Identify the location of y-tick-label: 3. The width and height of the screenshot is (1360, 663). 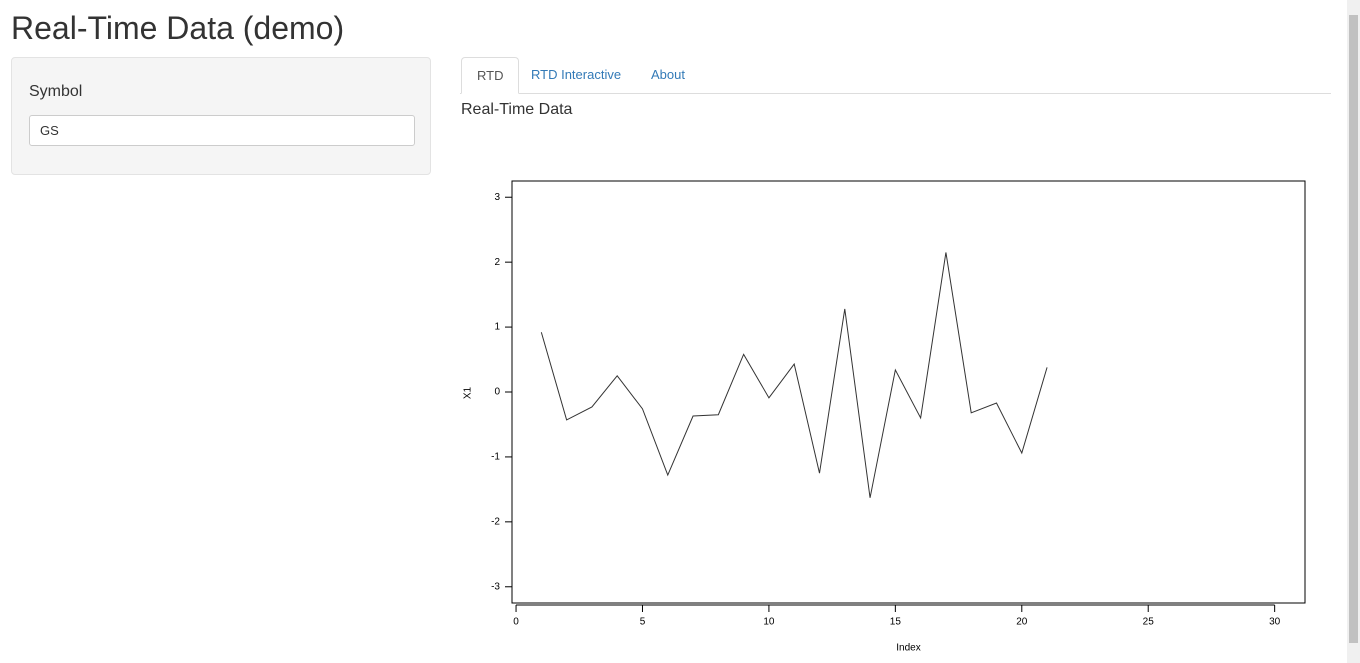
(497, 197).